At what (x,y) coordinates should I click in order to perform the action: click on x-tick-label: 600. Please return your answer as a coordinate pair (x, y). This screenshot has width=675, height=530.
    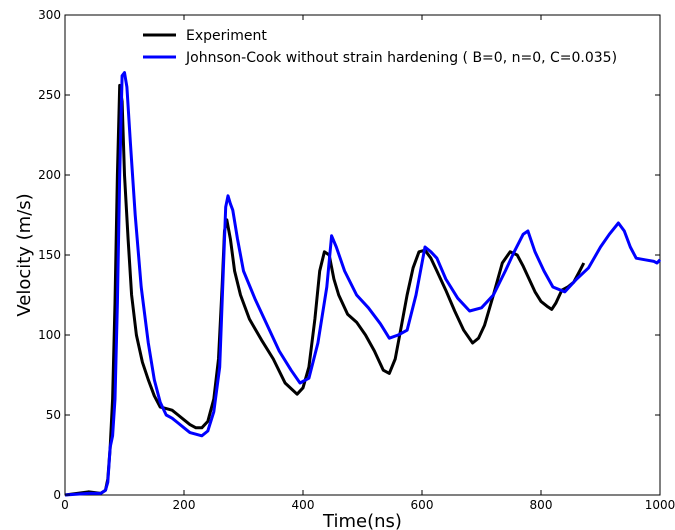
    Looking at the image, I should click on (422, 505).